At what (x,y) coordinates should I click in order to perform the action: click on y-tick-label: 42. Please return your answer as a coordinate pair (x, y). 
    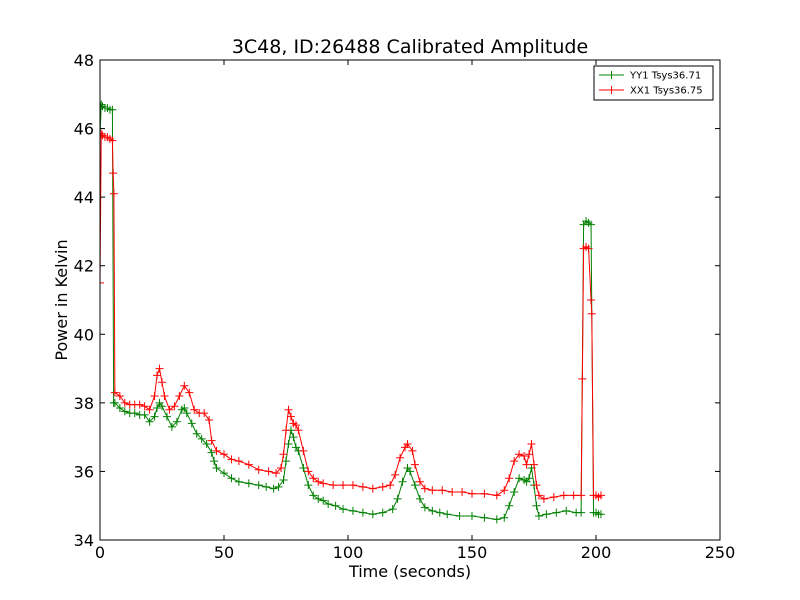
    Looking at the image, I should click on (84, 266).